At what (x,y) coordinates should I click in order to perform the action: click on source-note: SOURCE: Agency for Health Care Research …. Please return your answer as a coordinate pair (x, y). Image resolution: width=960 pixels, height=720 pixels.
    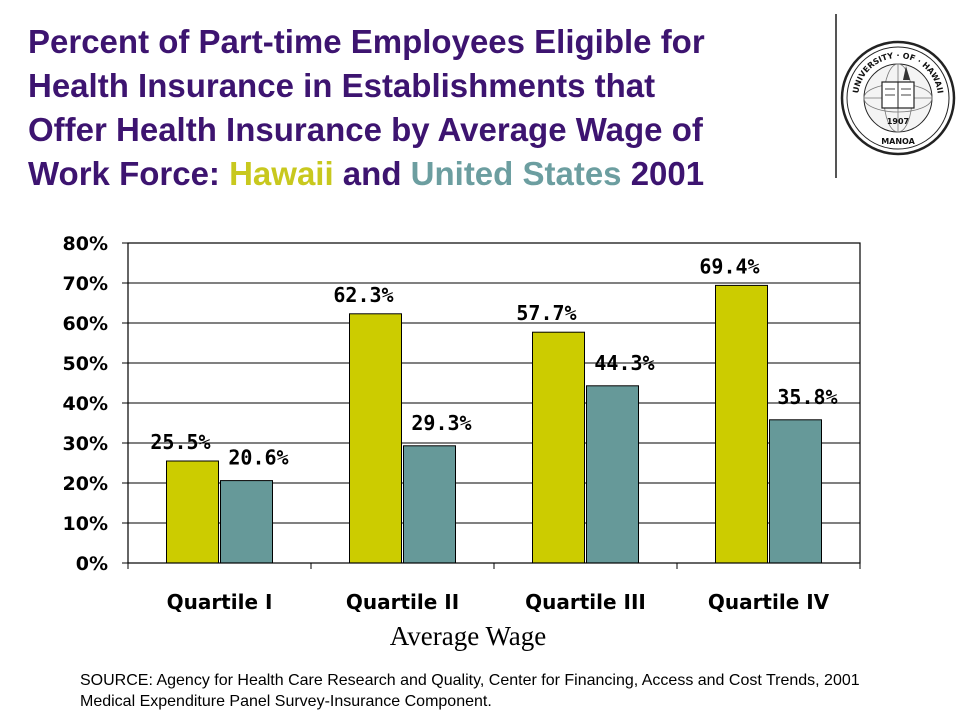
    Looking at the image, I should click on (470, 691).